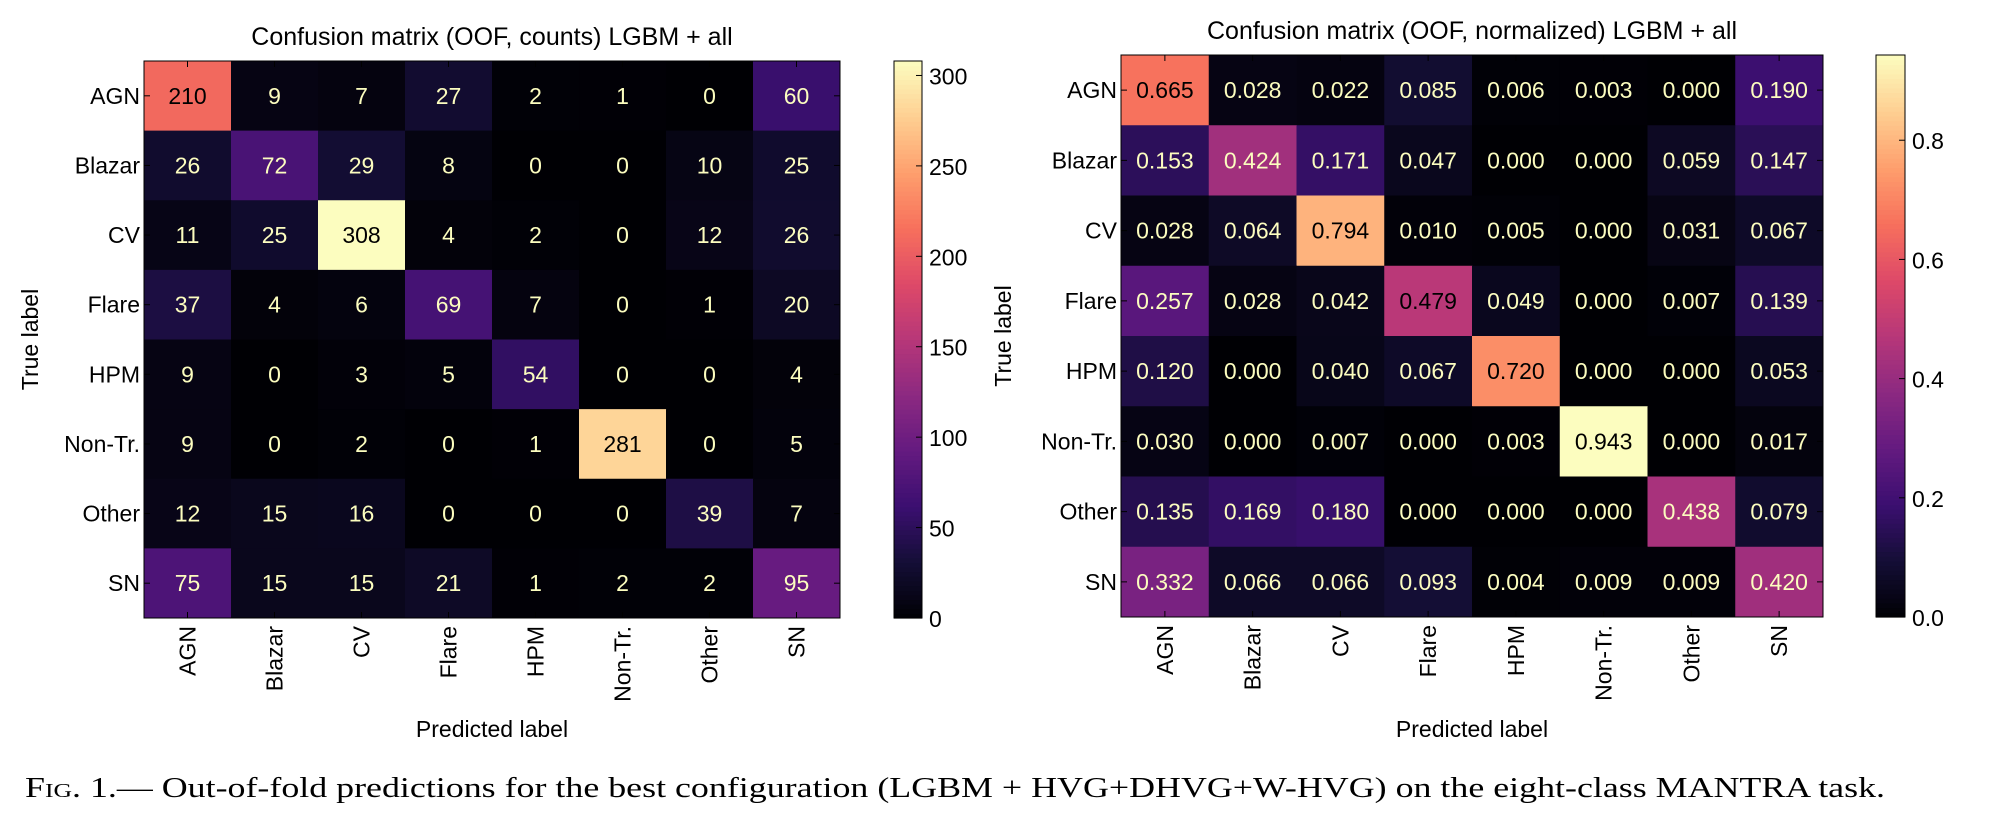 The width and height of the screenshot is (1992, 816). I want to click on cell-value-label: 0.943, so click(1604, 441).